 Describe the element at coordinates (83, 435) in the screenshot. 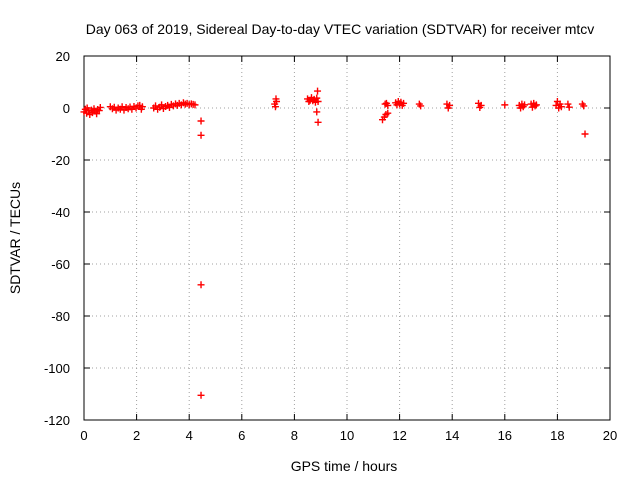

I see `x-tick-label: 0` at that location.